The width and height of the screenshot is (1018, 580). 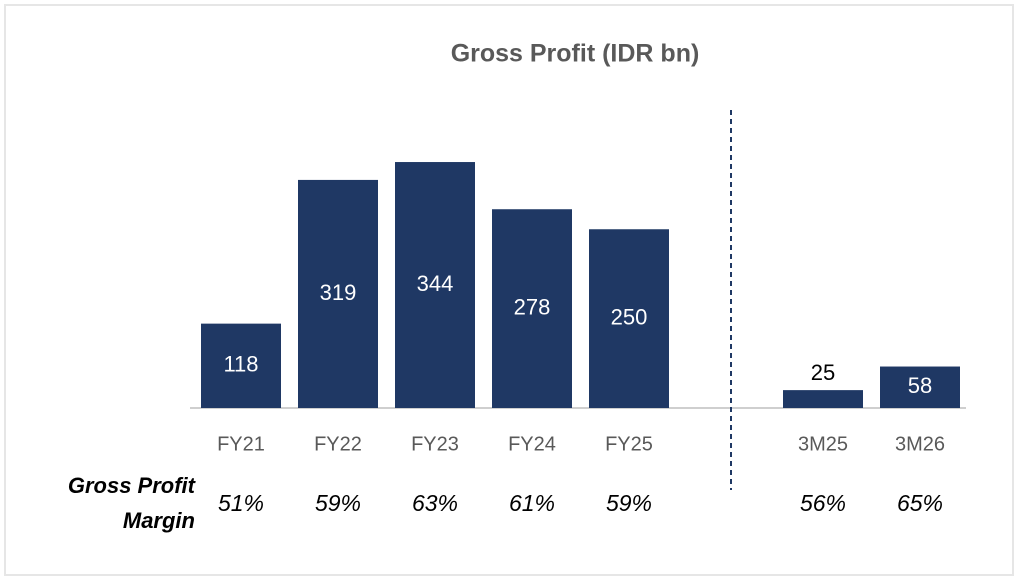 What do you see at coordinates (920, 444) in the screenshot?
I see `x-tick-label: 3M26` at bounding box center [920, 444].